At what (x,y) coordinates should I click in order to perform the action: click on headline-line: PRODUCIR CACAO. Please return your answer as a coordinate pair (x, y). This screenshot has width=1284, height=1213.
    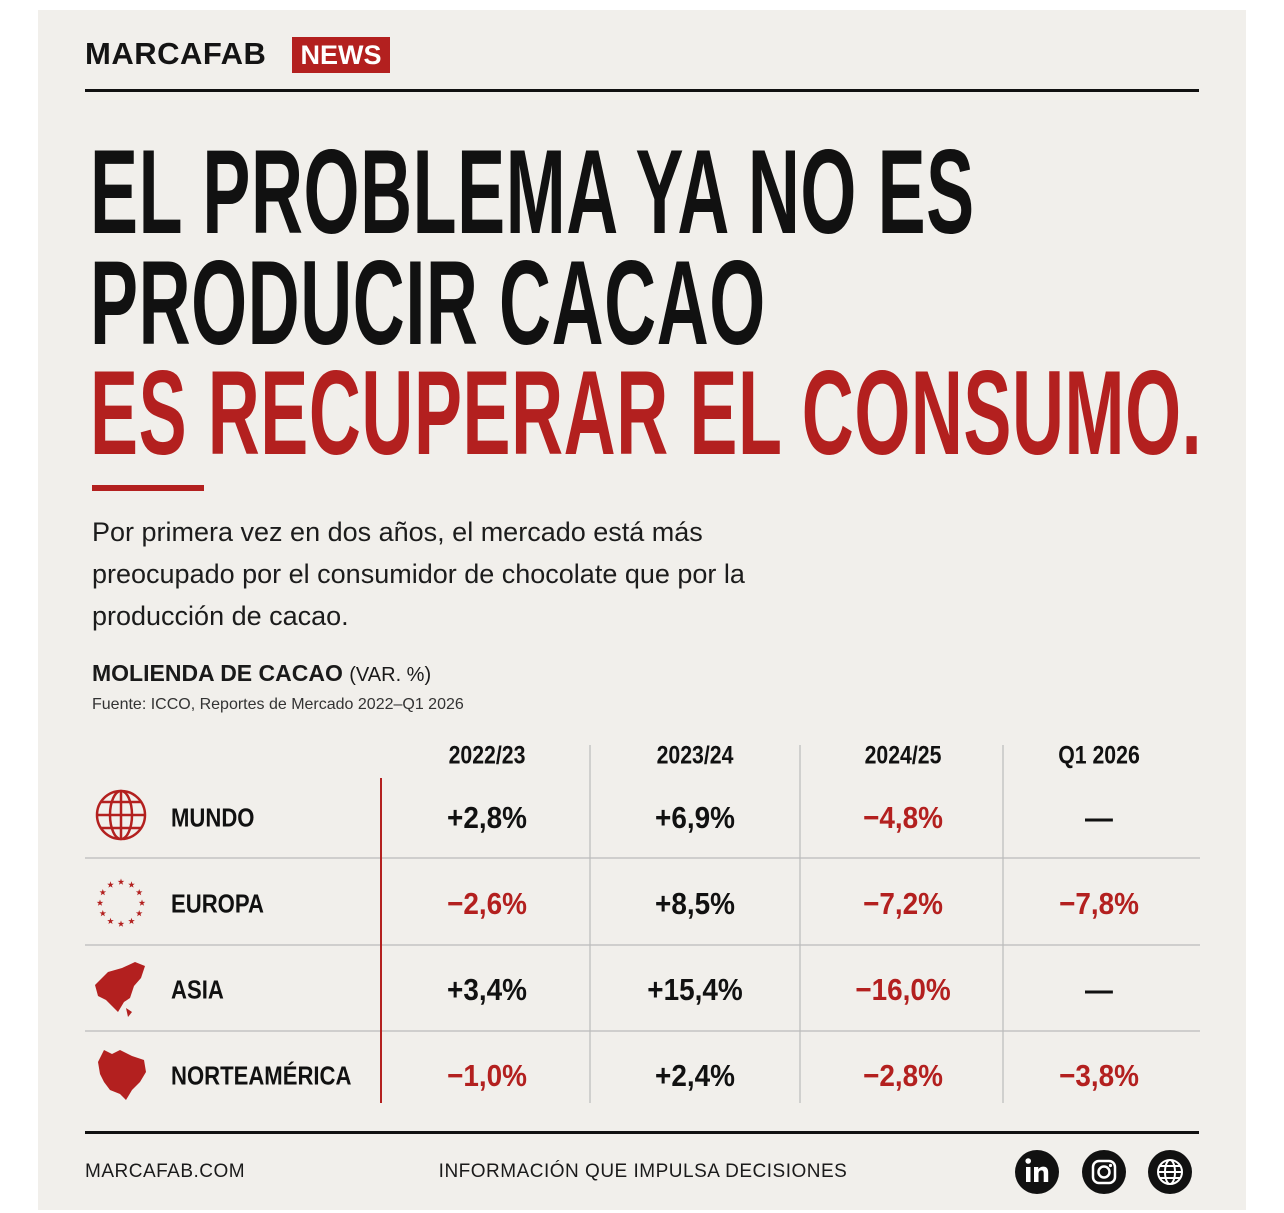
    Looking at the image, I should click on (428, 303).